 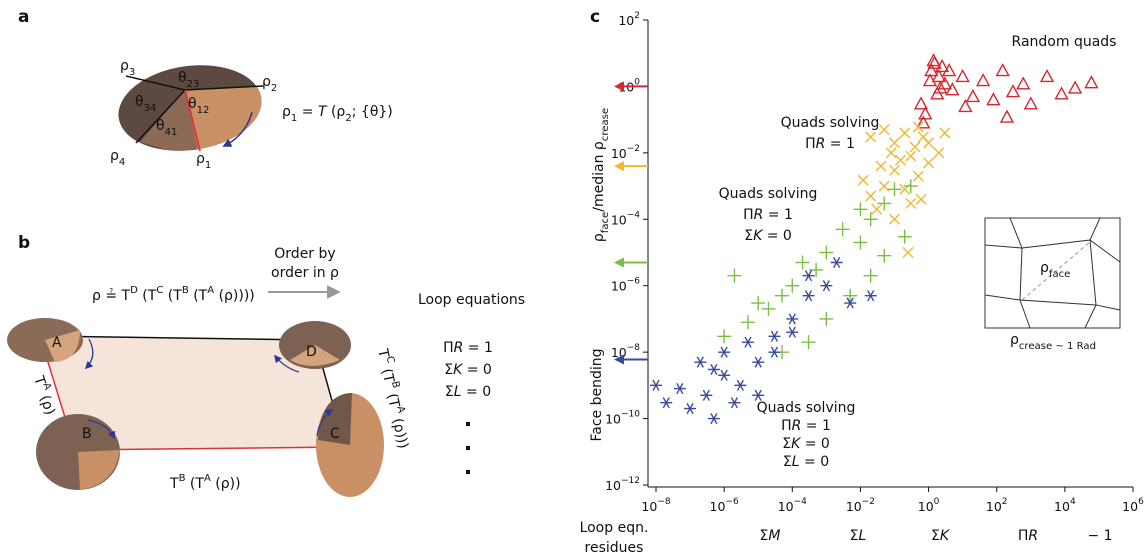 What do you see at coordinates (127, 68) in the screenshot?
I see `vertex-label: ρ3` at bounding box center [127, 68].